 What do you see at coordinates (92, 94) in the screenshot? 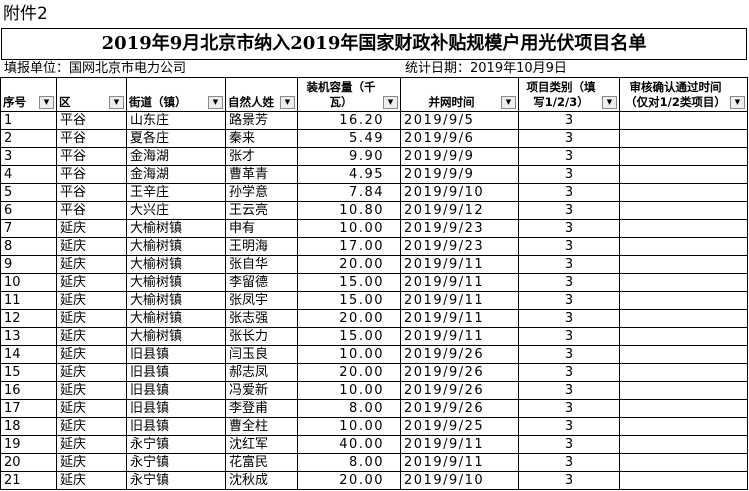
I see `header-cell: 区 ▼` at bounding box center [92, 94].